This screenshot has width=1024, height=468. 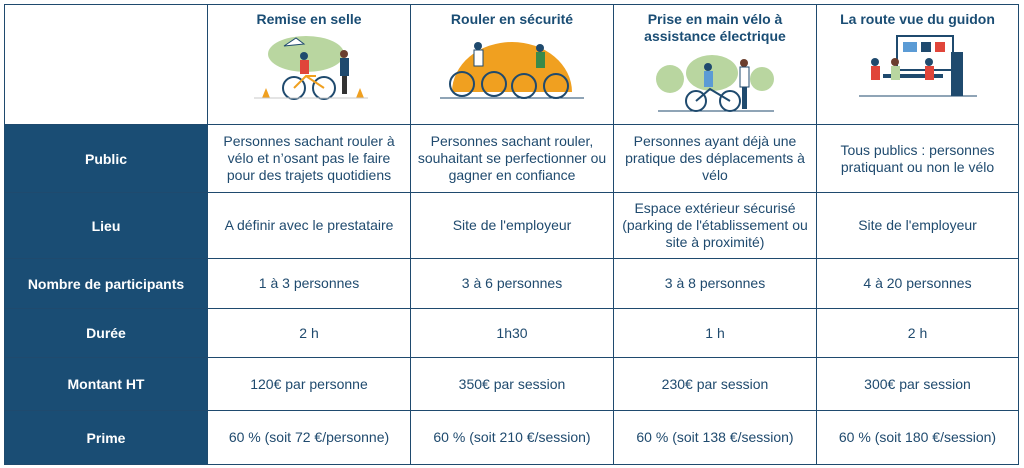 I want to click on column-header-route-vue-du-guidon: La route vue du guidon, so click(x=917, y=64).